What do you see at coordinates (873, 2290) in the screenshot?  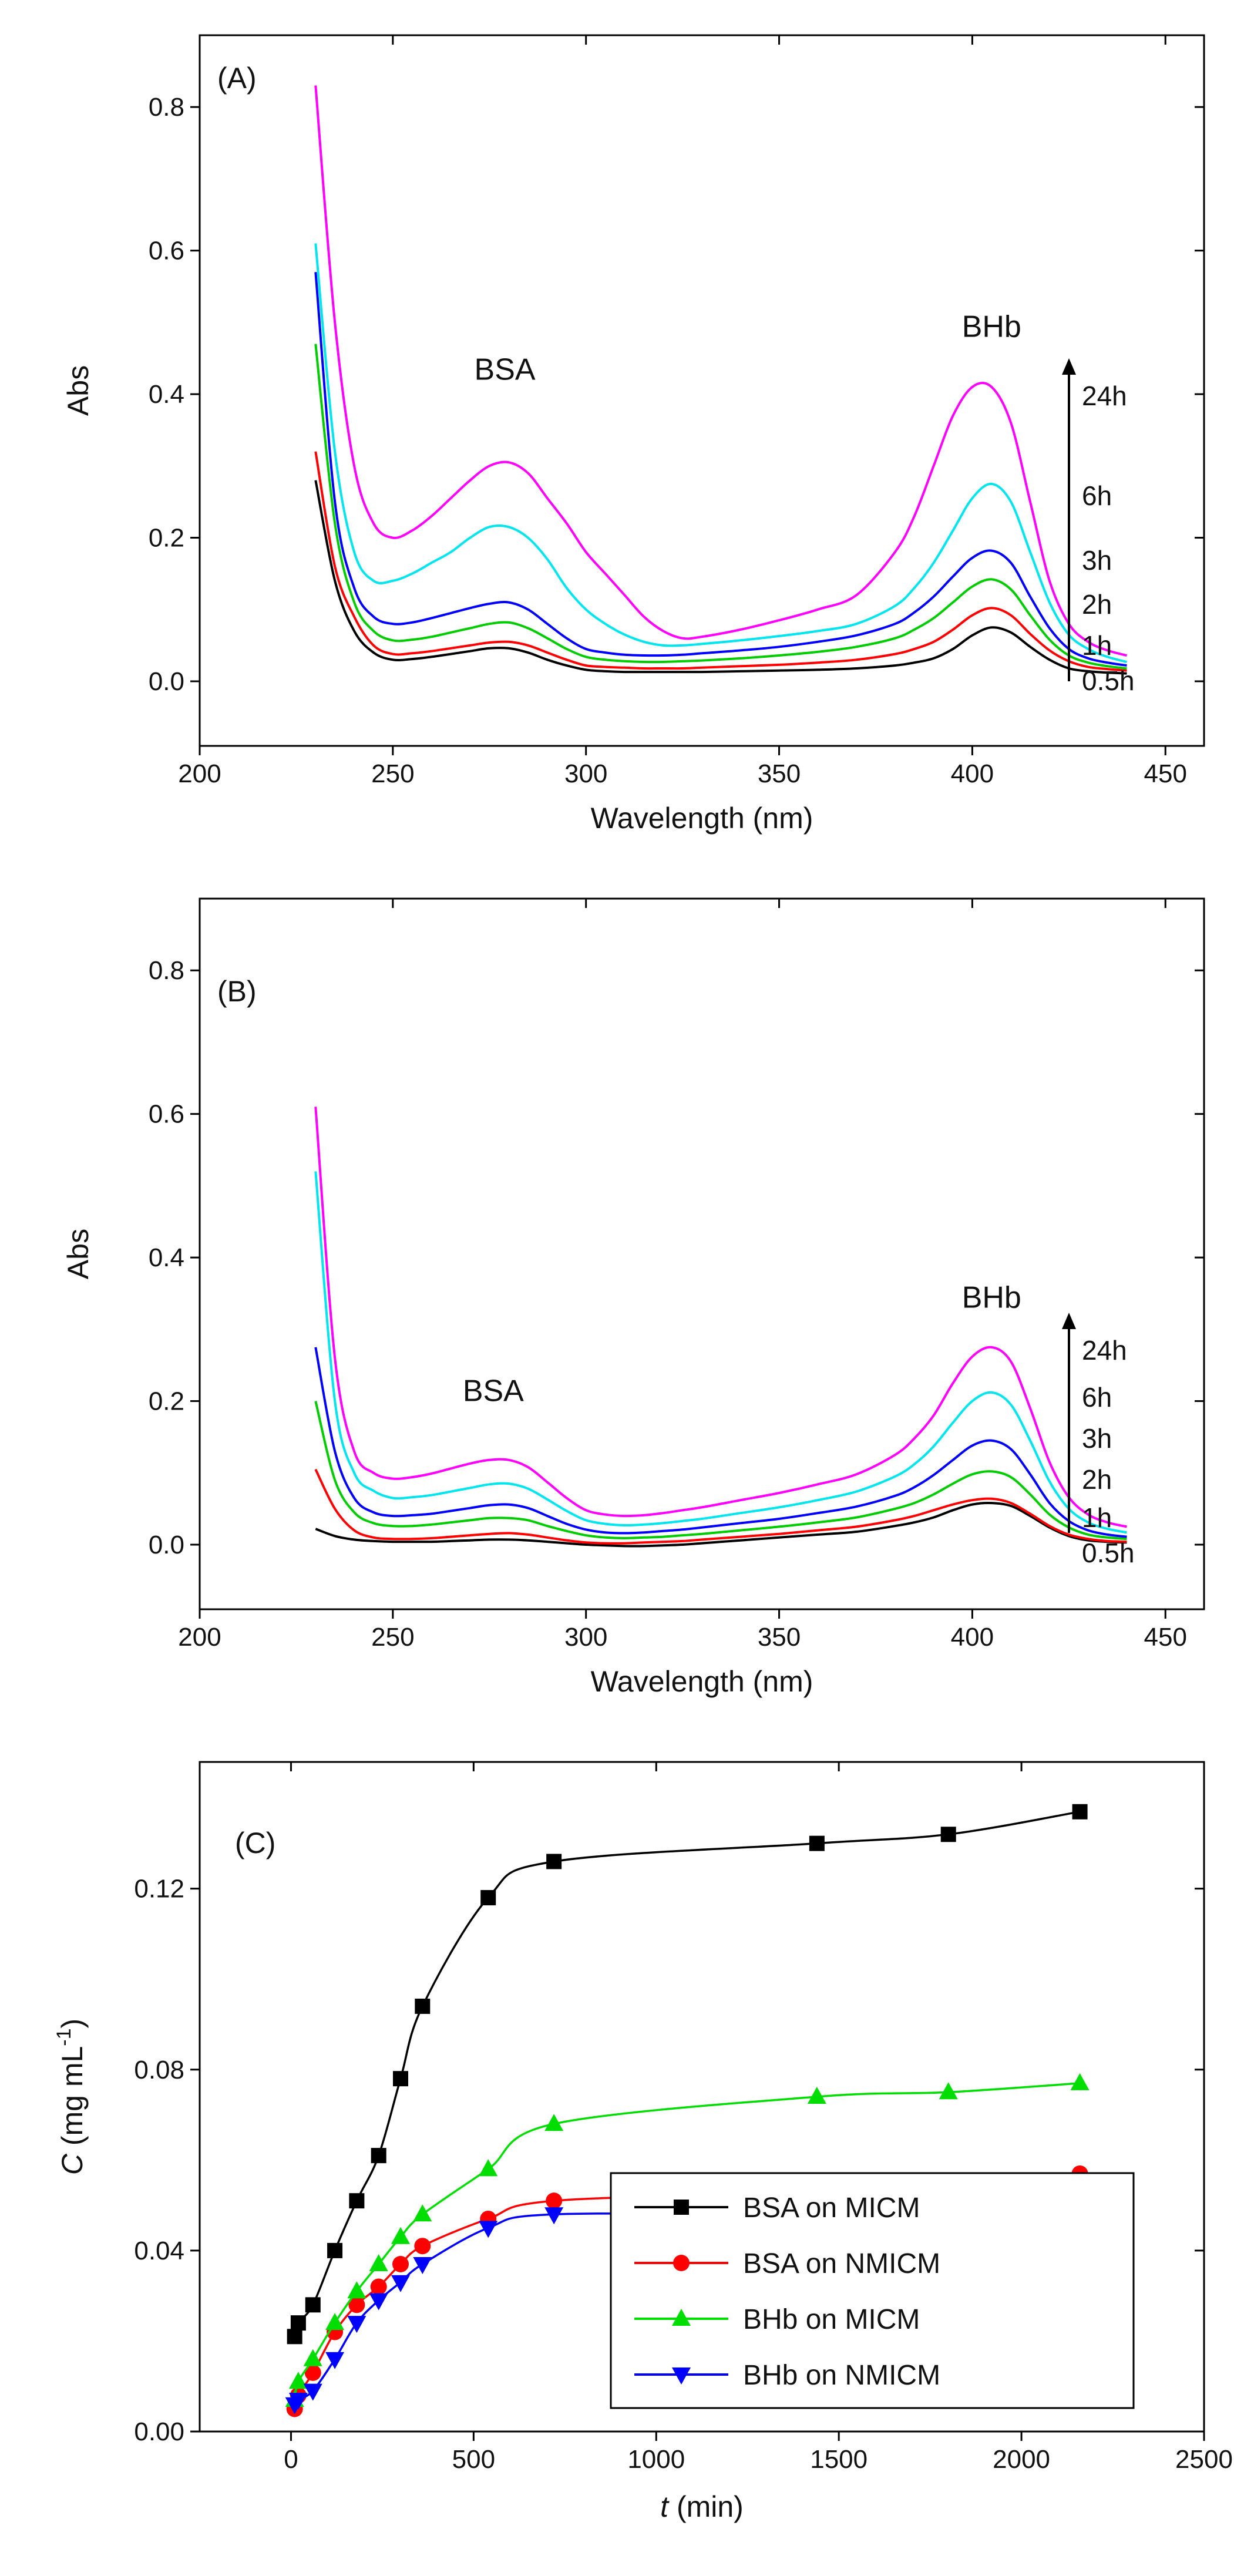 I see `legend-box` at bounding box center [873, 2290].